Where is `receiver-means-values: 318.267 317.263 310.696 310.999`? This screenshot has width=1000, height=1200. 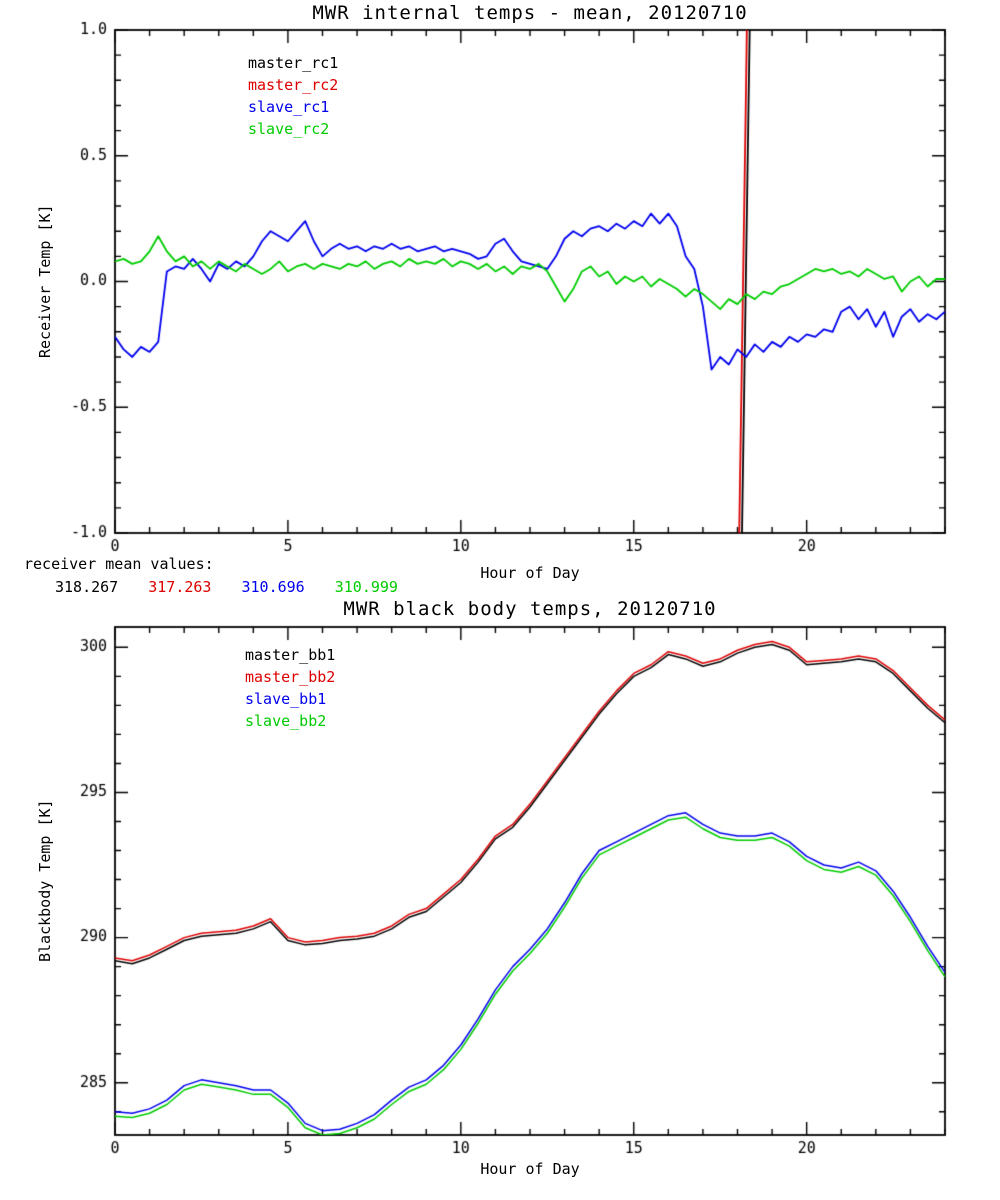 receiver-means-values: 318.267 317.263 310.696 310.999 is located at coordinates (237, 587).